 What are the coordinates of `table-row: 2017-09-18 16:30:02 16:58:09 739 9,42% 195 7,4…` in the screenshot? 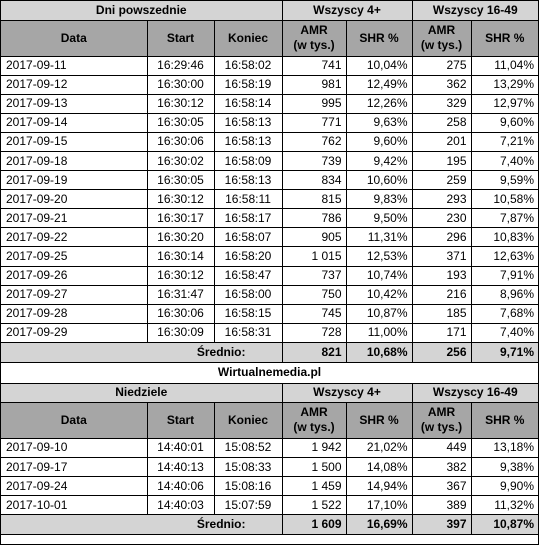 It's located at (270, 161).